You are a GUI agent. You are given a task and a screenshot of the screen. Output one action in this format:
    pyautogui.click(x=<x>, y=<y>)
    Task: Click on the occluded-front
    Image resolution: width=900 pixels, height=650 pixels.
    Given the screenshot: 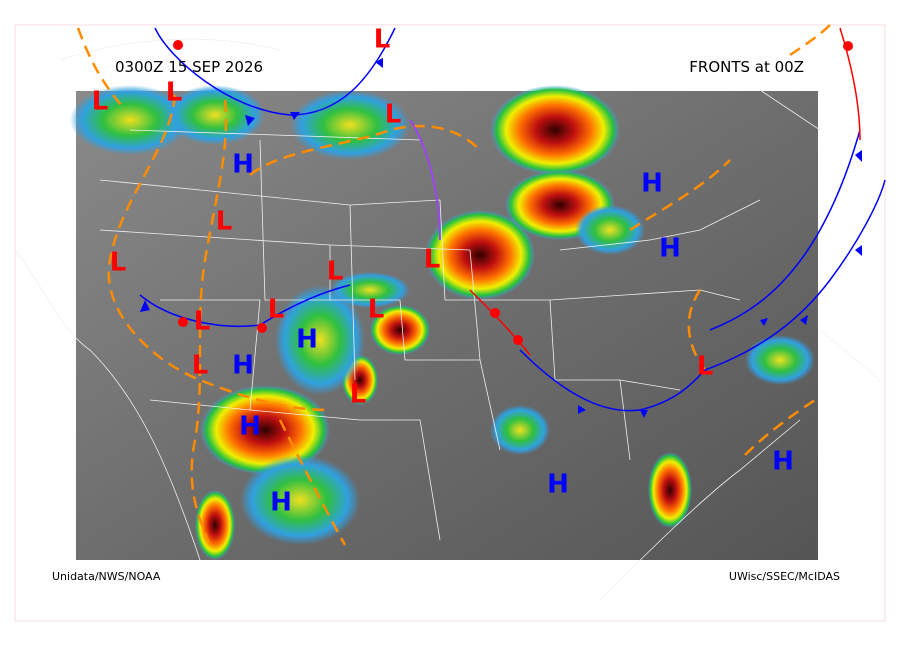 What is the action you would take?
    pyautogui.click(x=425, y=180)
    